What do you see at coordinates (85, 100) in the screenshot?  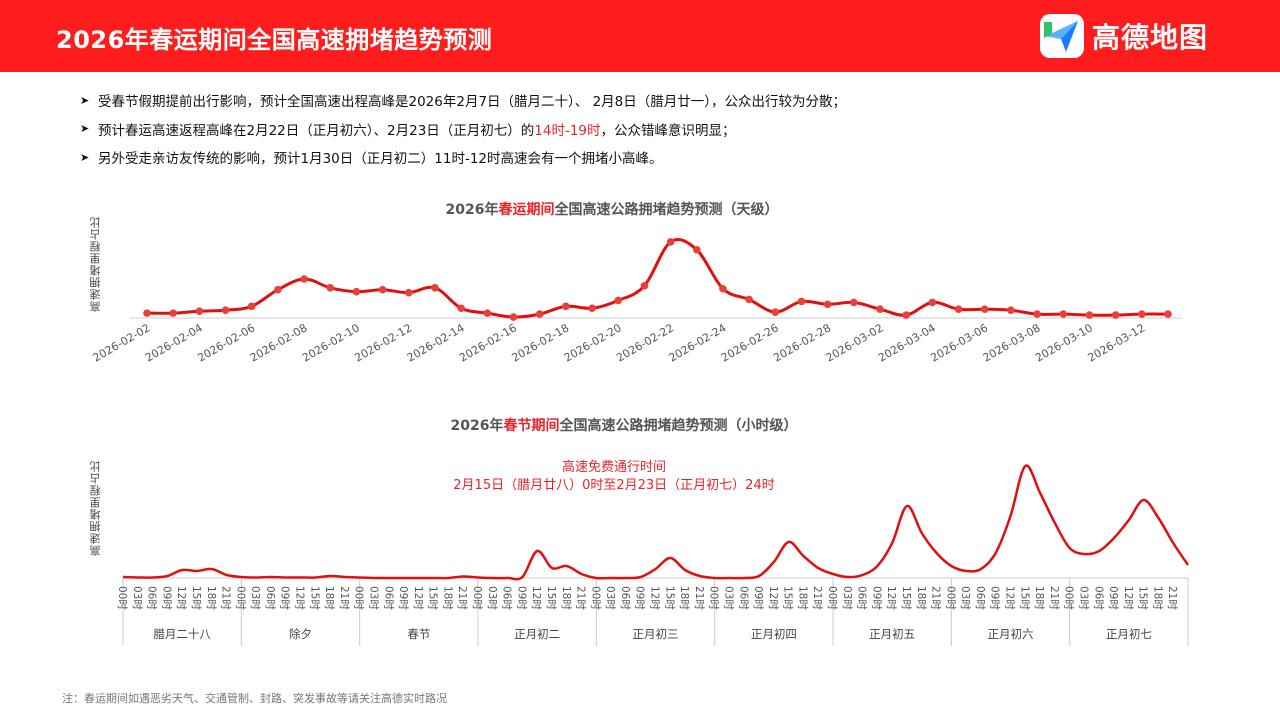 I see `arrow-icon: ➤` at bounding box center [85, 100].